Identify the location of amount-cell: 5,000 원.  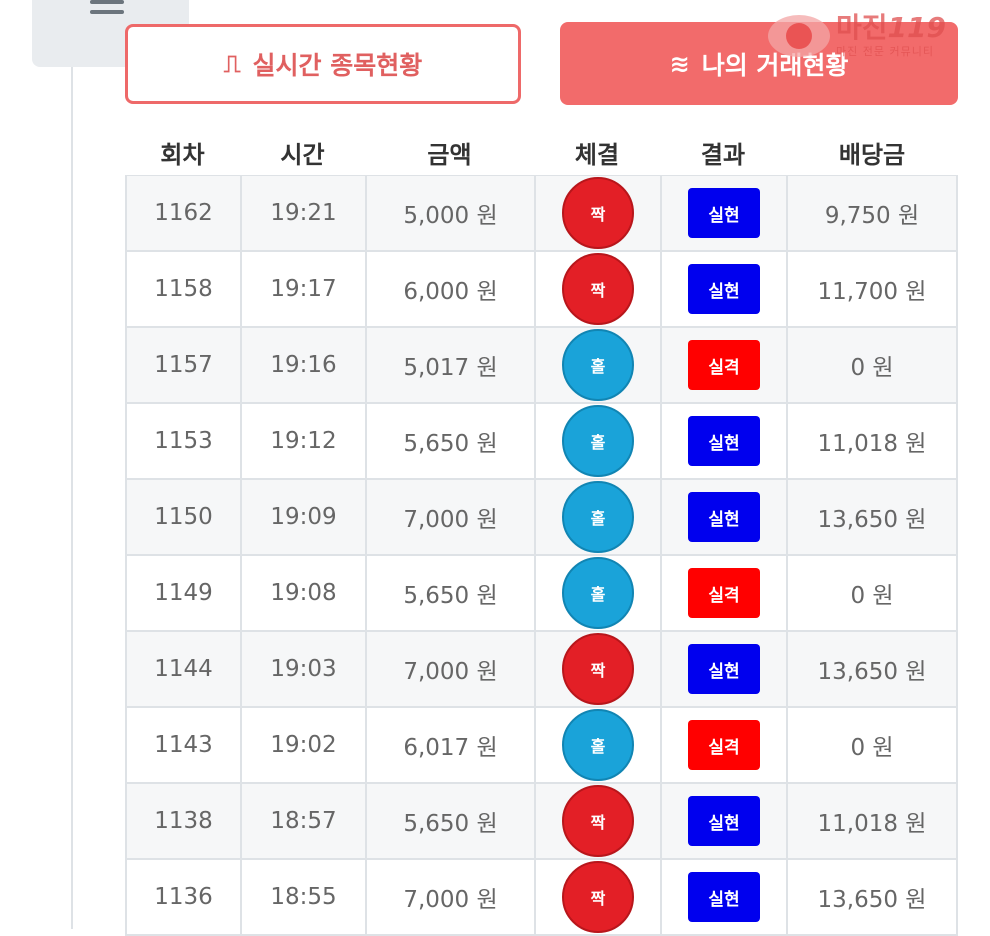
(449, 213).